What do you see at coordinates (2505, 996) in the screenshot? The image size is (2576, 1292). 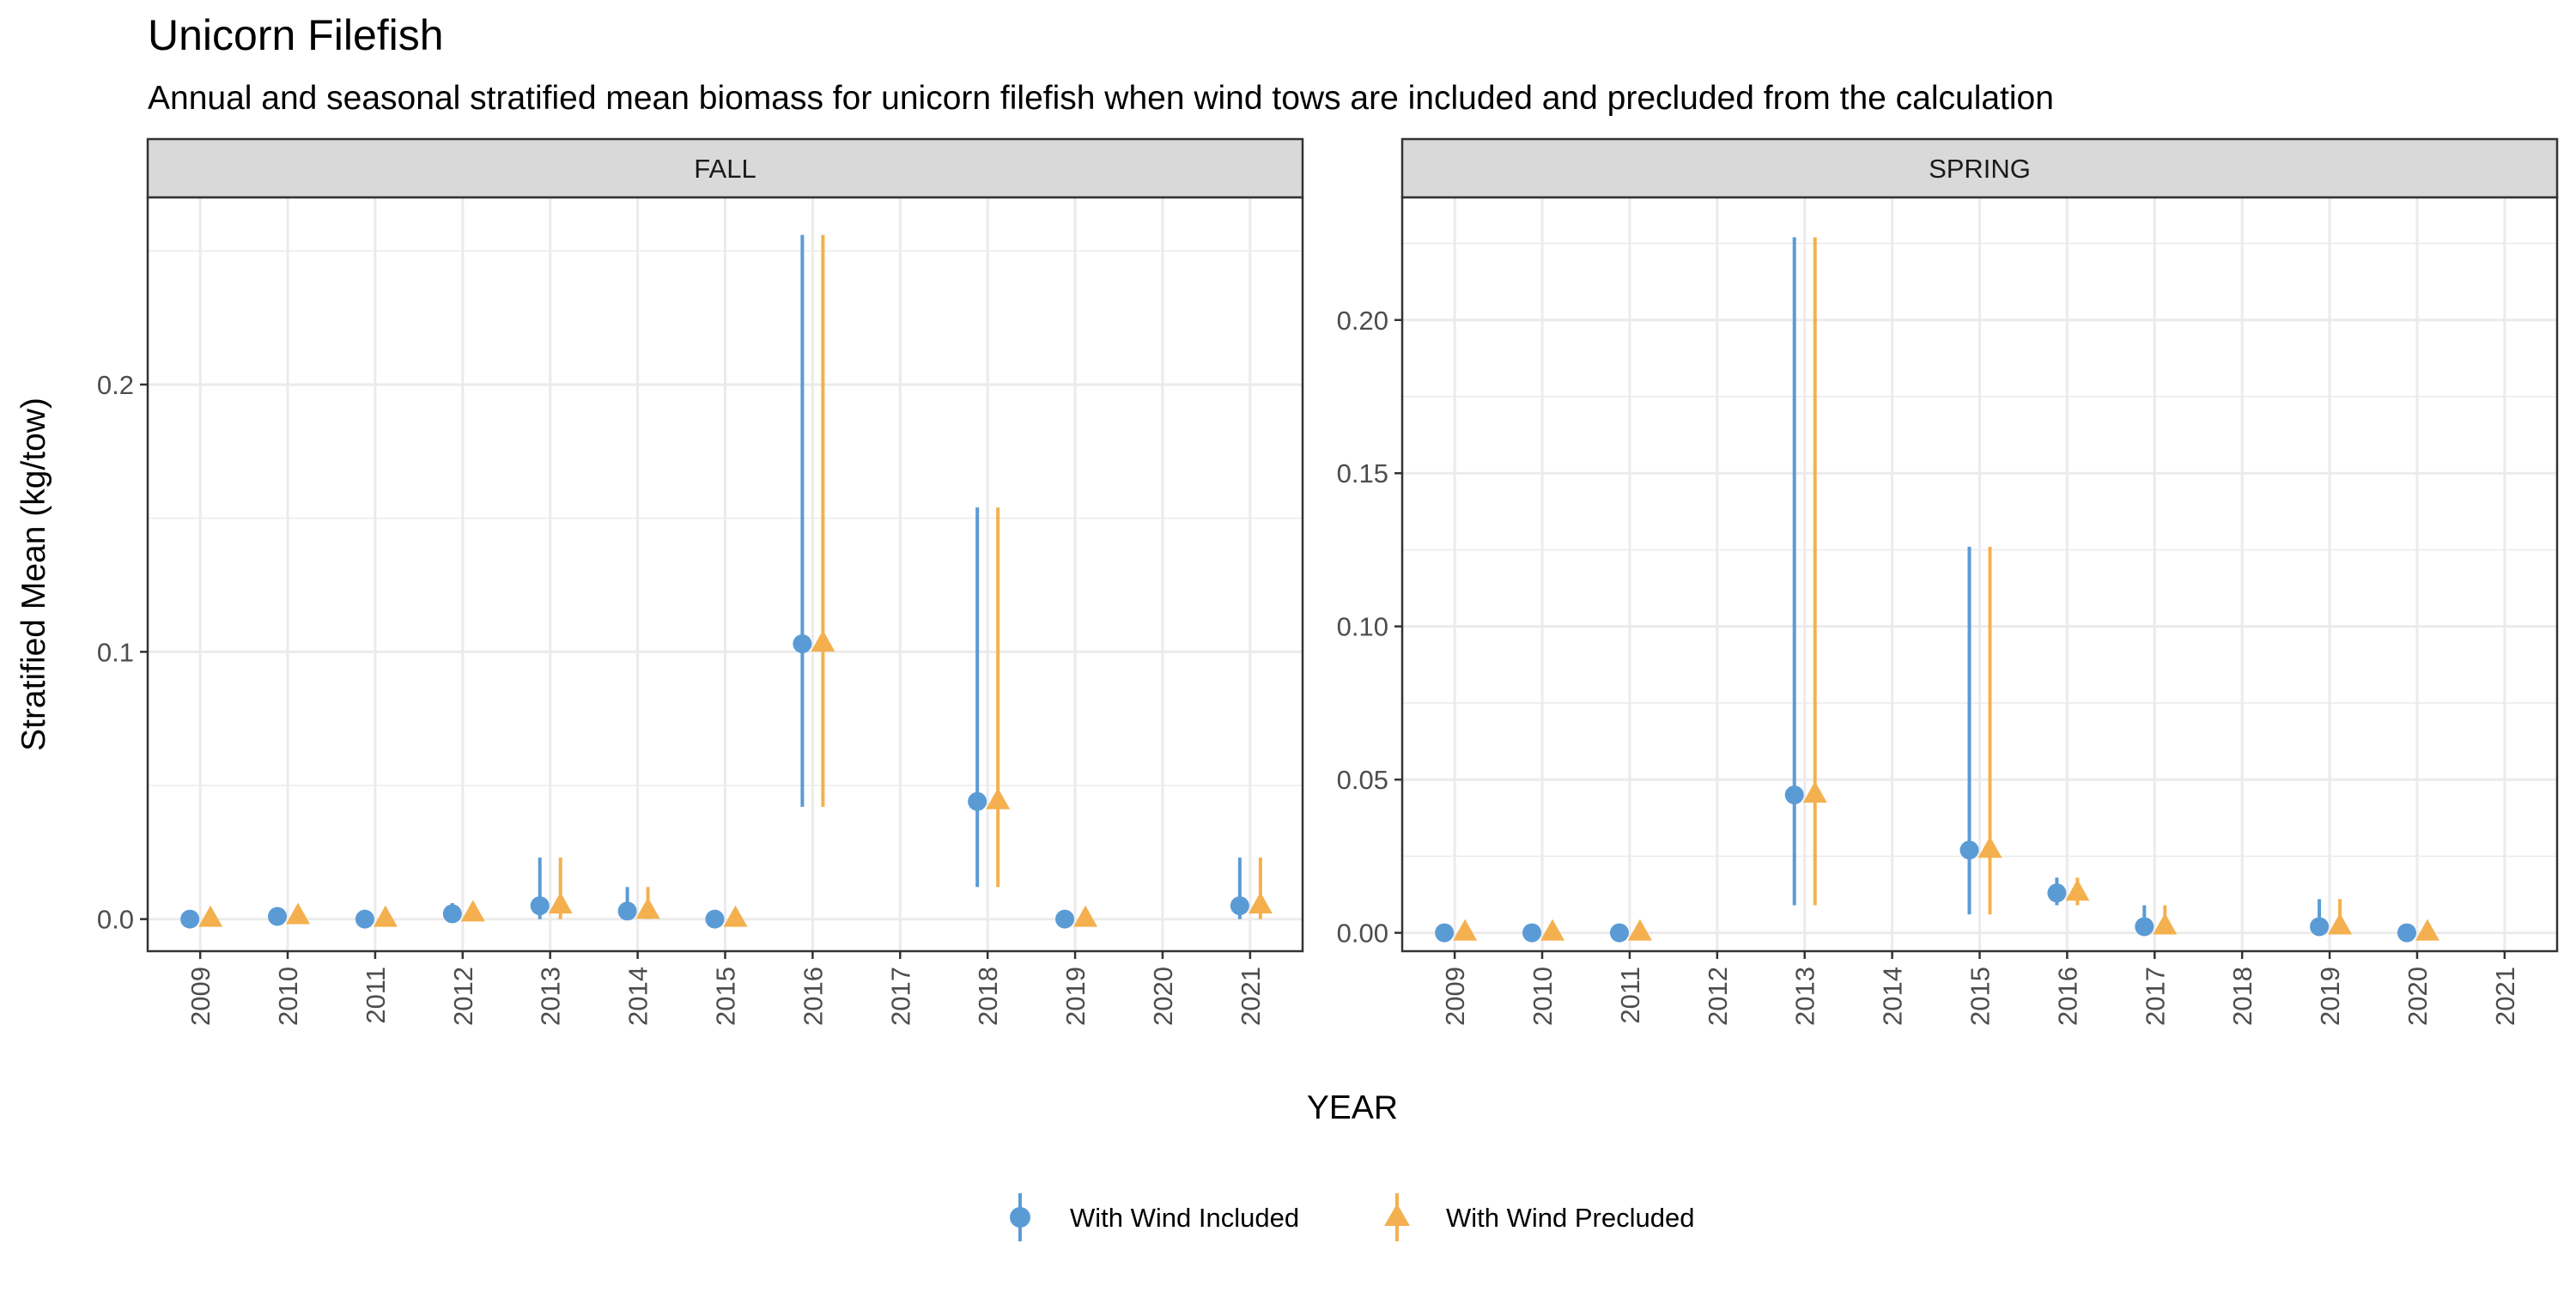 I see `x-tick-label-spring-2021: 2021` at bounding box center [2505, 996].